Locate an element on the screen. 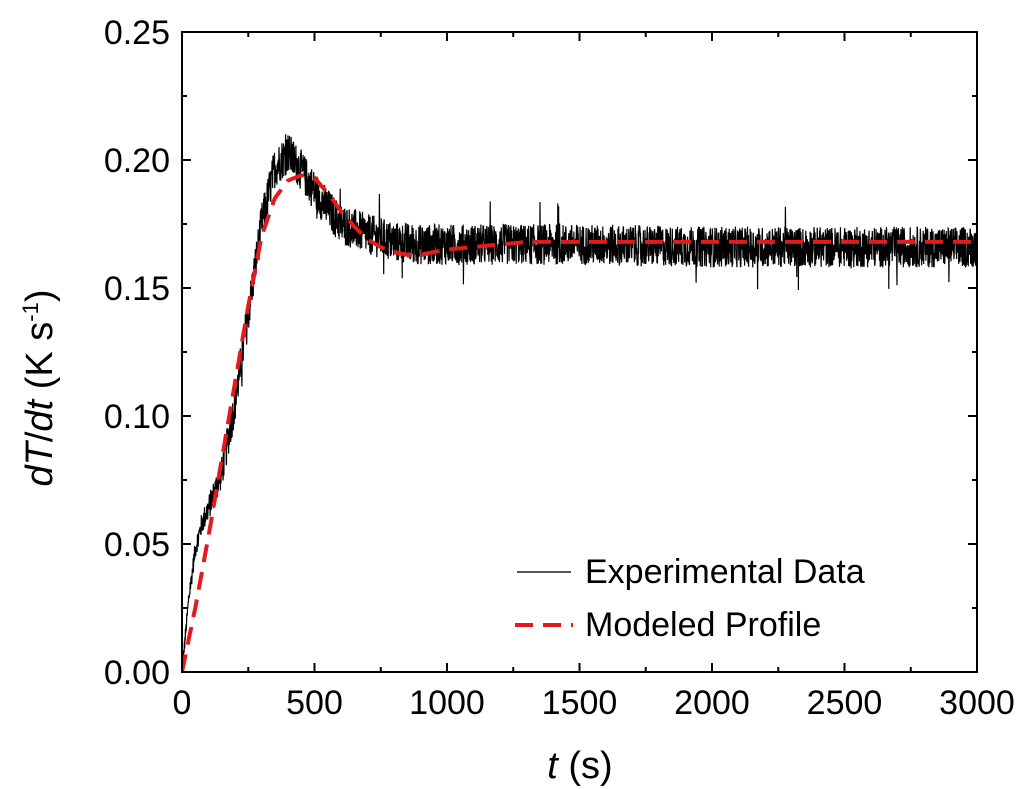  legend-label-experimental: Experimental Data is located at coordinates (725, 572).